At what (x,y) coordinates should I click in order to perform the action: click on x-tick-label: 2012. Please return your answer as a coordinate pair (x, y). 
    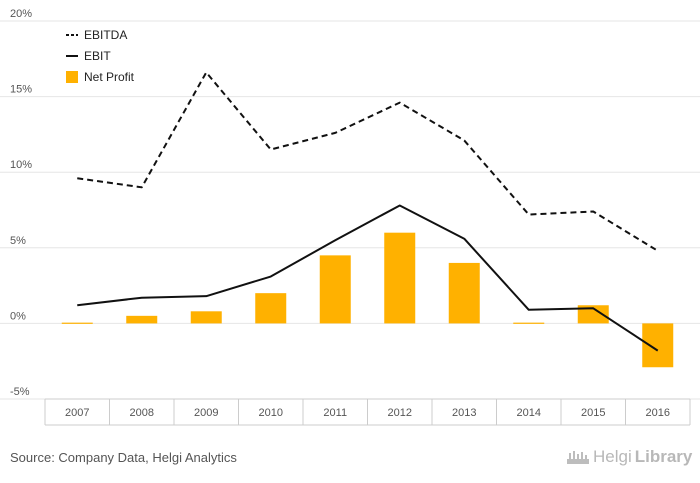
    Looking at the image, I should click on (400, 413).